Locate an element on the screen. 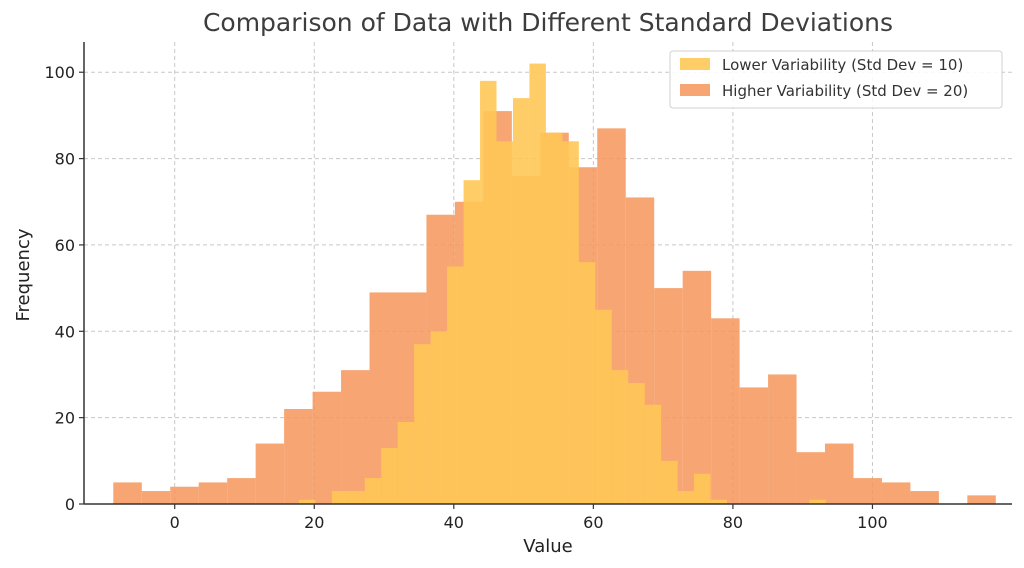 The width and height of the screenshot is (1024, 568). y-tick-label: 0 is located at coordinates (70, 504).